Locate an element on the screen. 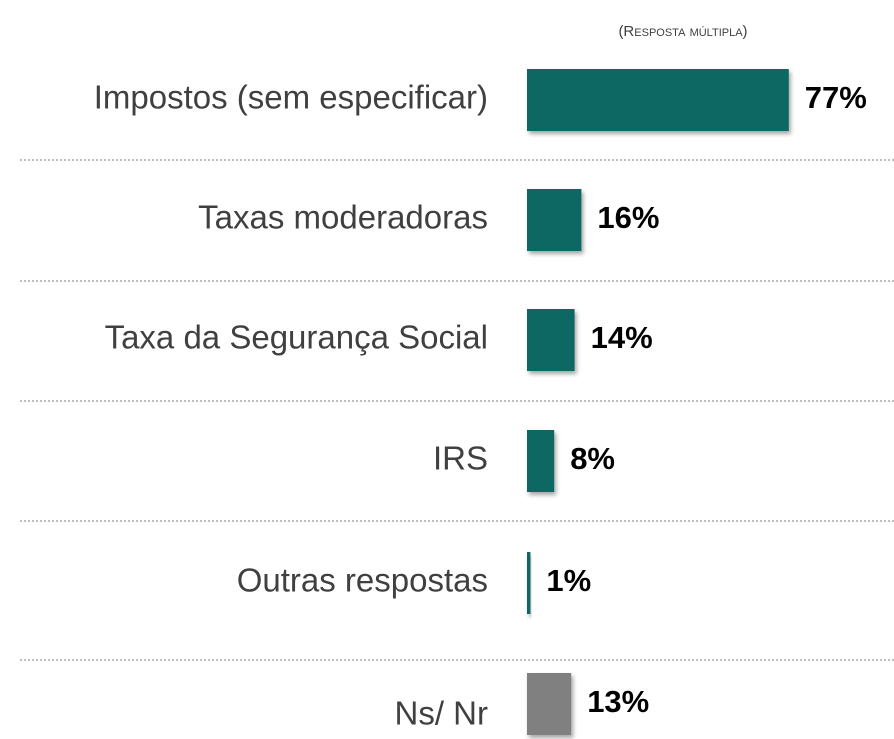  value-label: 13% is located at coordinates (618, 701).